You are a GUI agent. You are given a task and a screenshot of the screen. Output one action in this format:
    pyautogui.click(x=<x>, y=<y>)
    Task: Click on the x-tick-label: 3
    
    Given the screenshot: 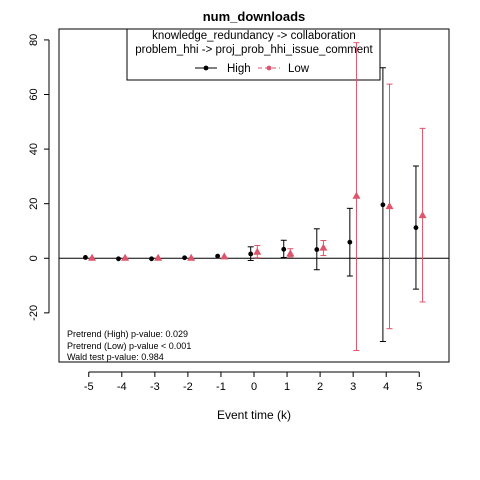 What is the action you would take?
    pyautogui.click(x=353, y=387)
    